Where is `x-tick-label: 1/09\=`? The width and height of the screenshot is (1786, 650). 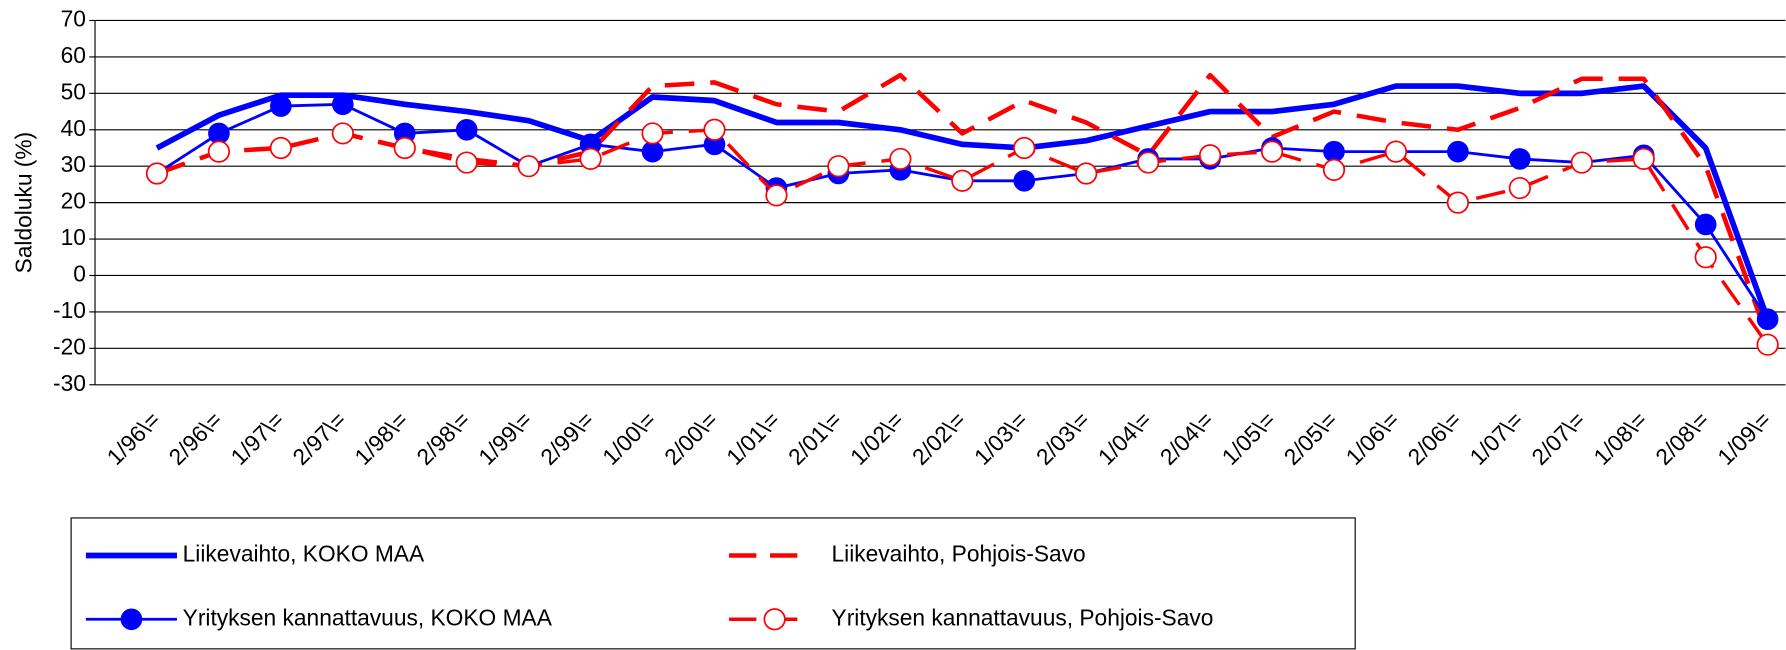
x-tick-label: 1/09\= is located at coordinates (1744, 438).